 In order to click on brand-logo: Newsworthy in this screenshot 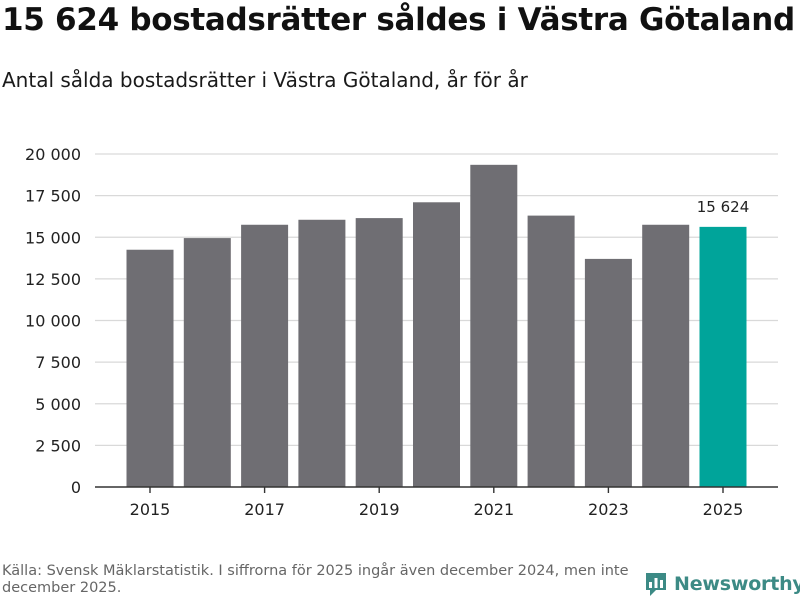, I will do `click(722, 584)`.